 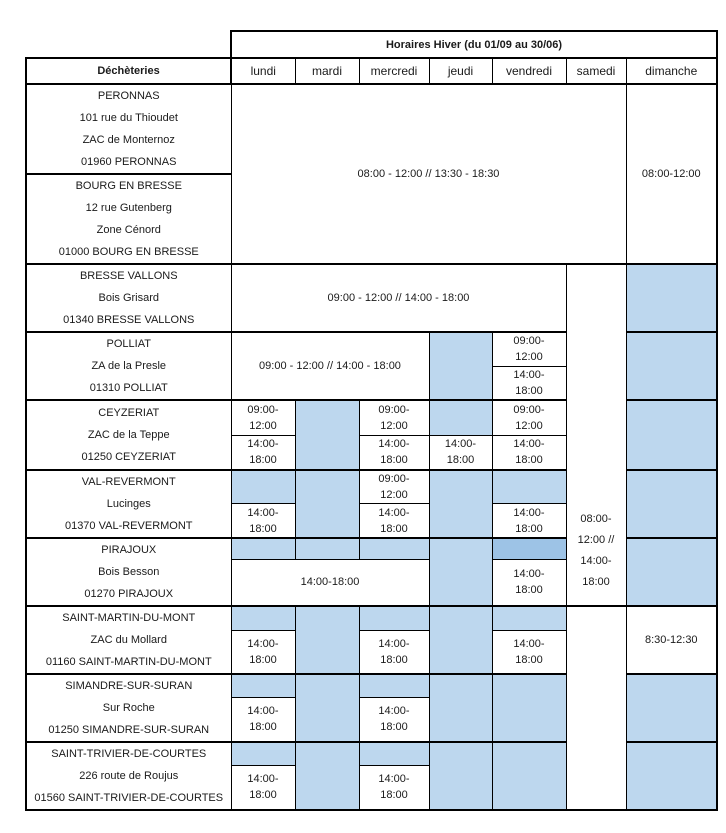 I want to click on site-line: ZA de la Presle, so click(x=129, y=366).